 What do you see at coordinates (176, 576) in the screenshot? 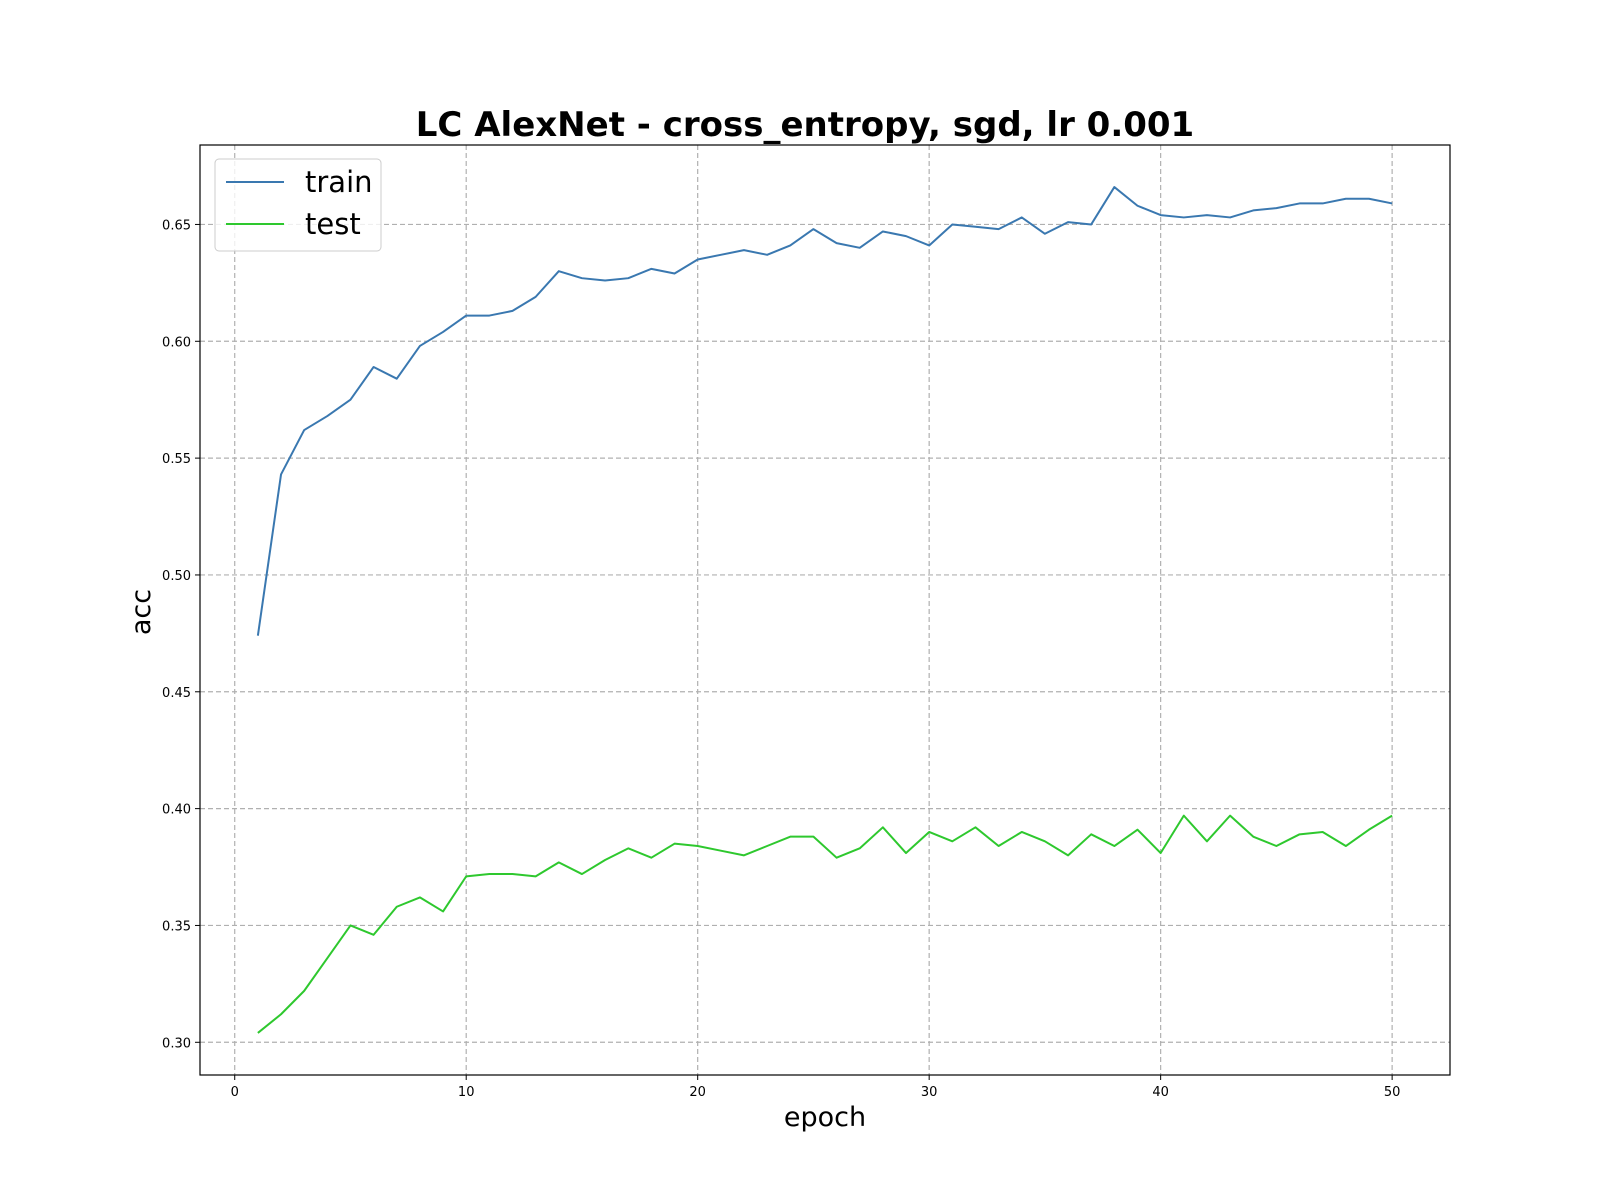
I see `y-tick-label: 0.50` at bounding box center [176, 576].